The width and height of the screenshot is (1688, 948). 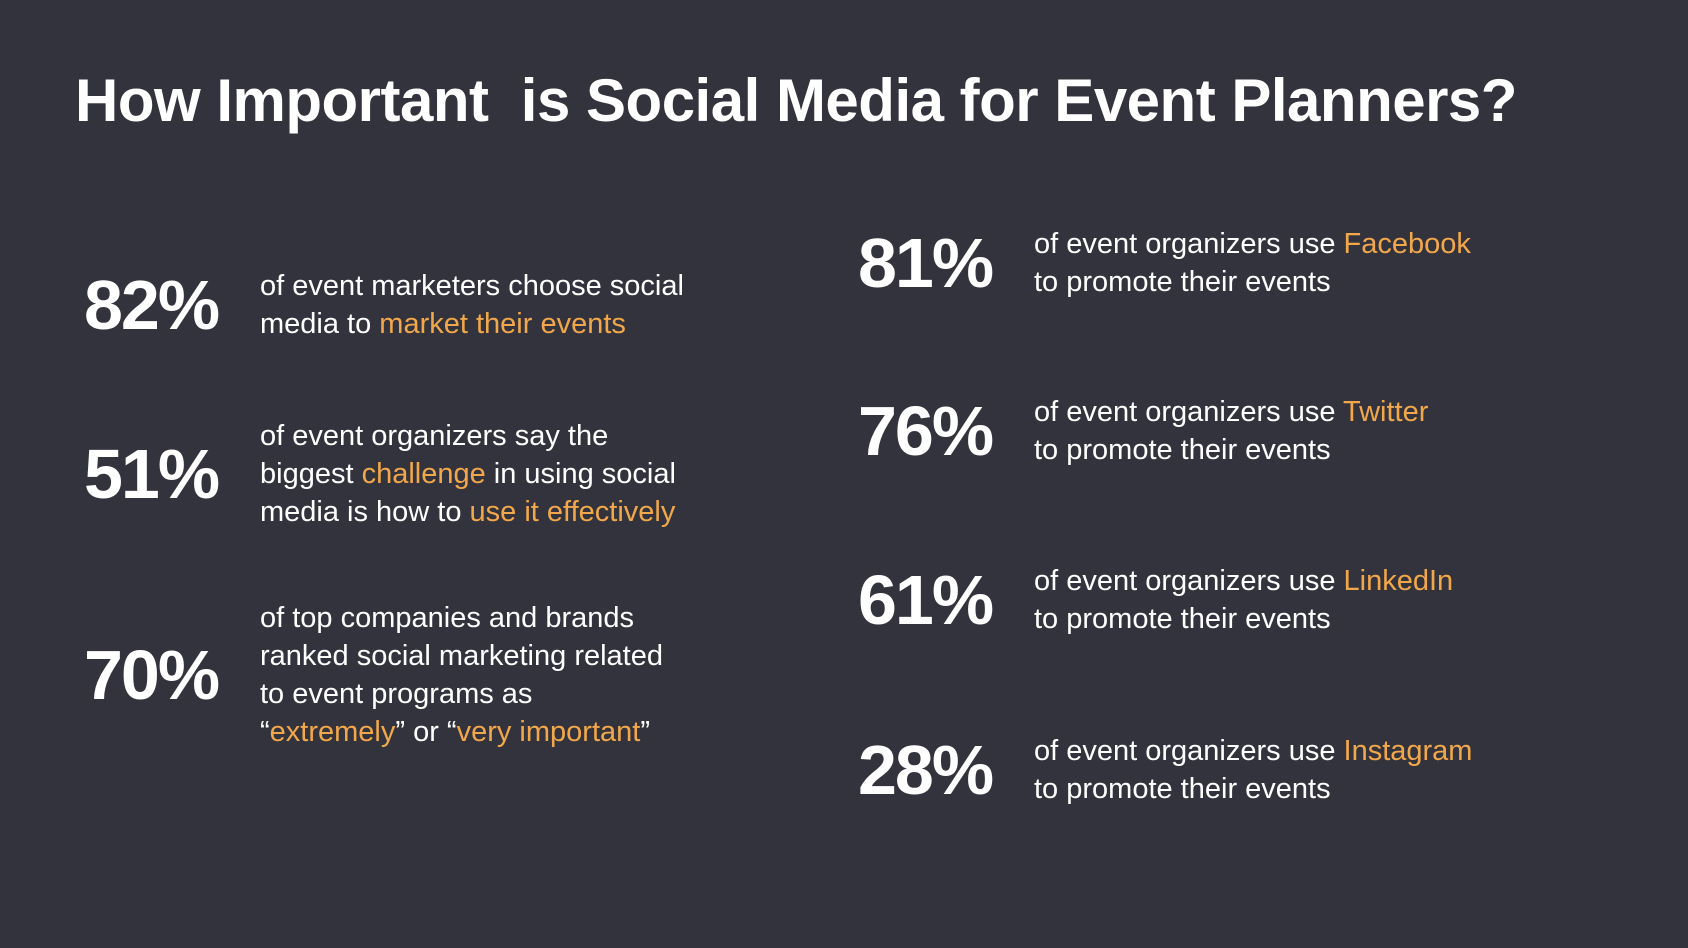 I want to click on text: media is how to, so click(x=365, y=512).